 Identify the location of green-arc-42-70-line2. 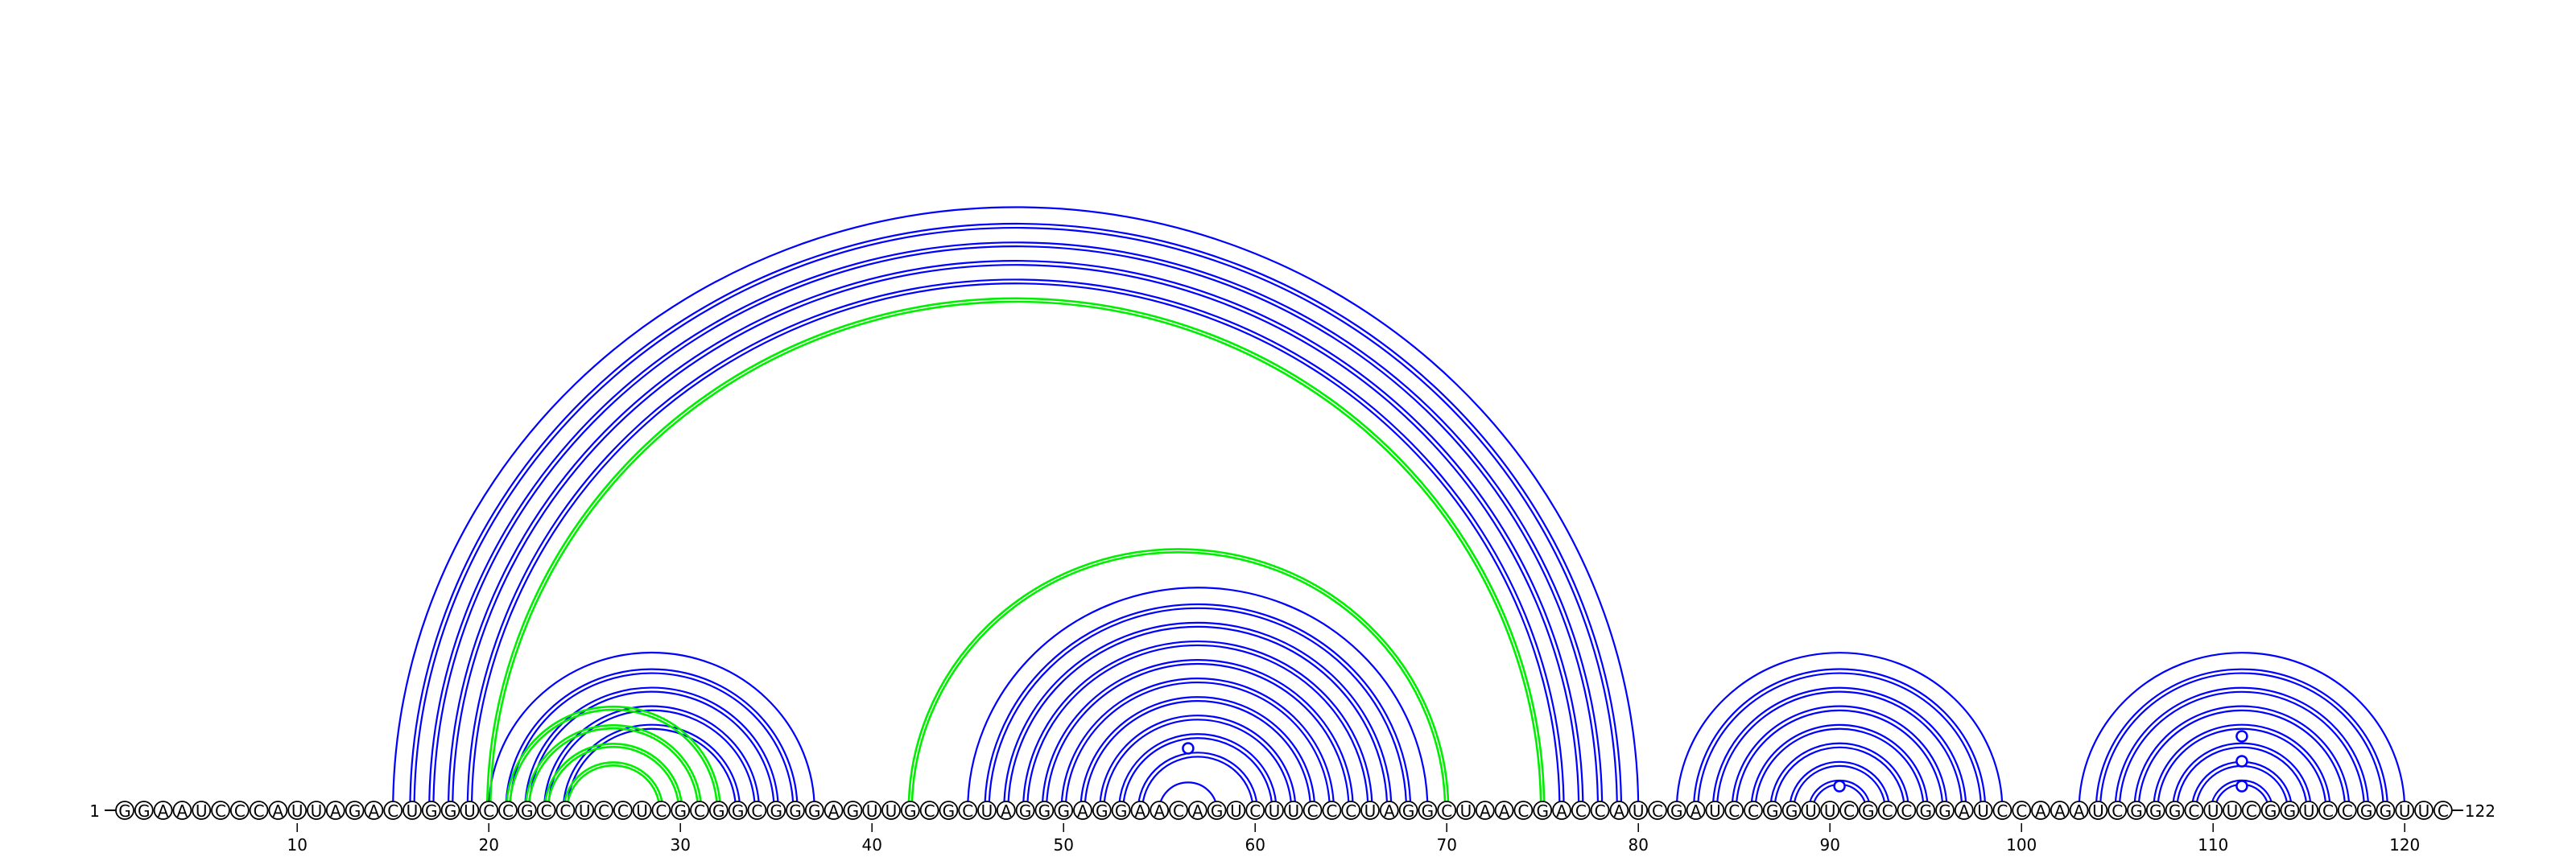
(1178, 679).